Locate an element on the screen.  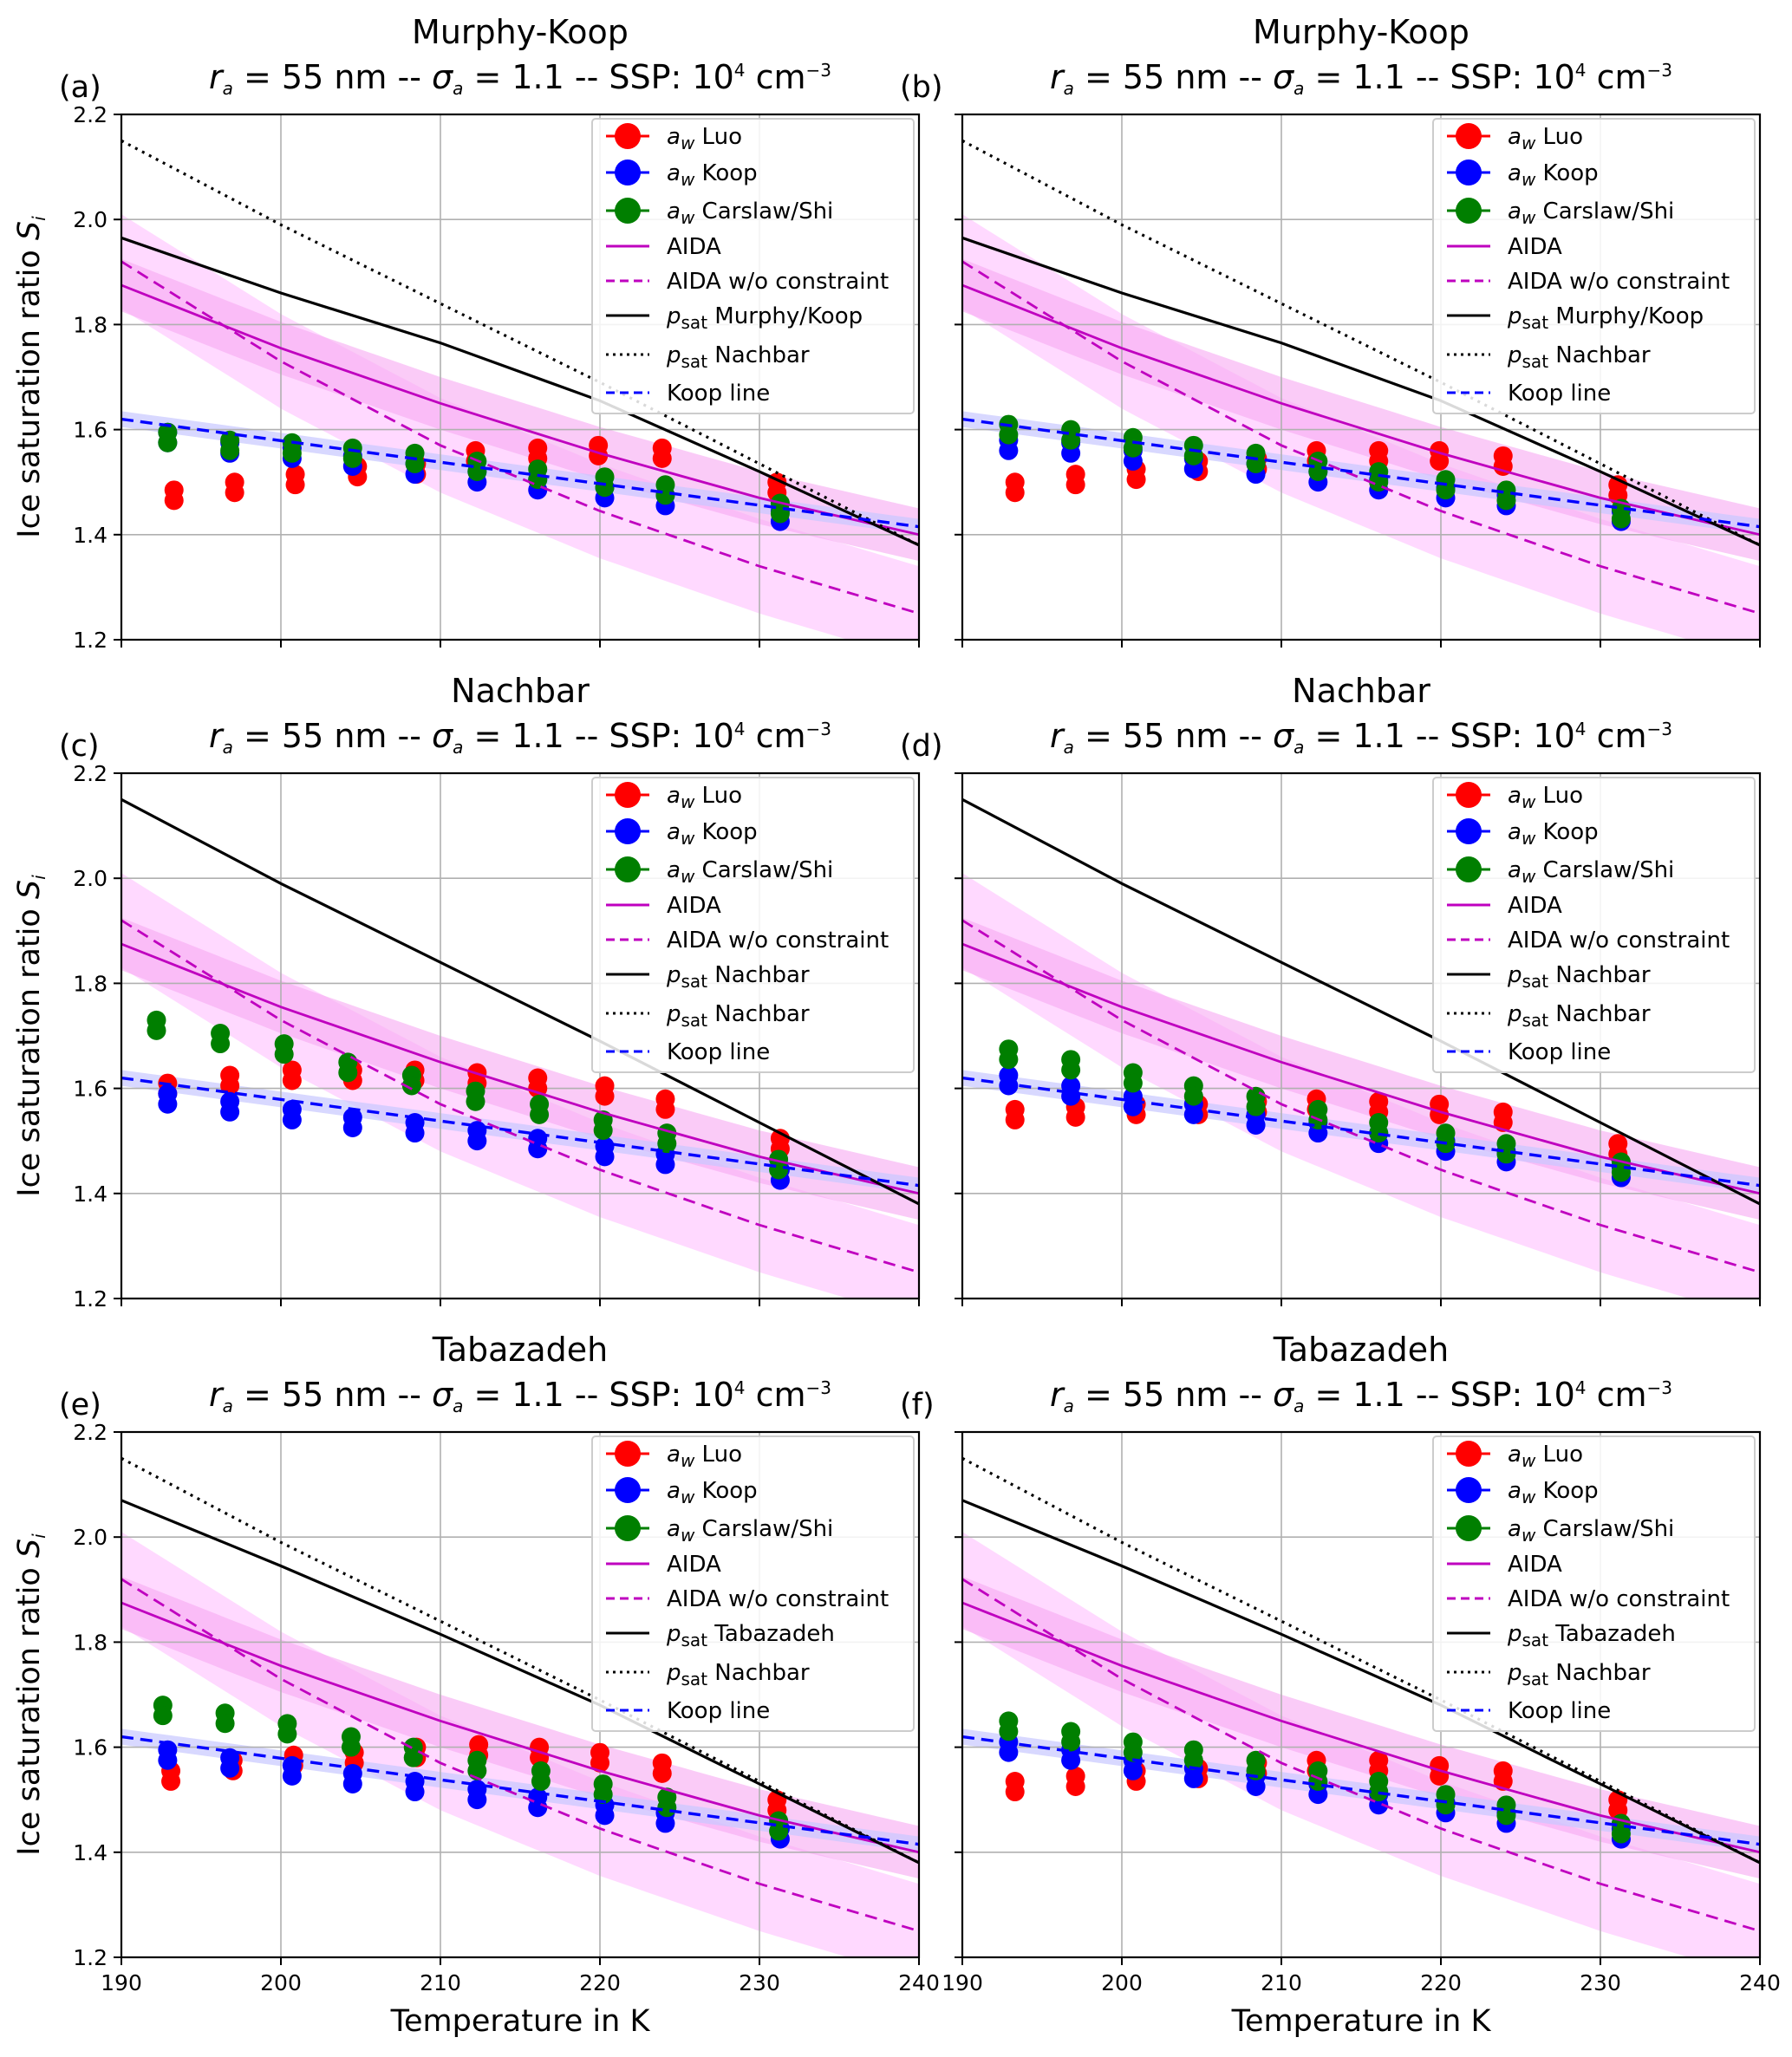
legend-text: Koop line is located at coordinates (718, 1711).